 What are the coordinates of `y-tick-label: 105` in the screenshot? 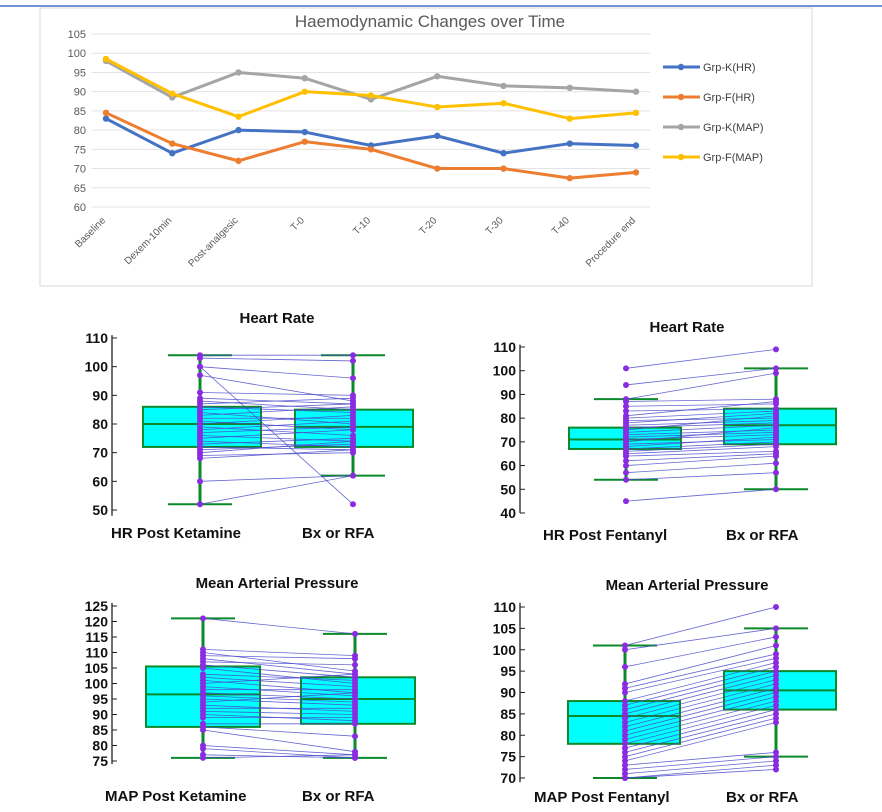 It's located at (97, 668).